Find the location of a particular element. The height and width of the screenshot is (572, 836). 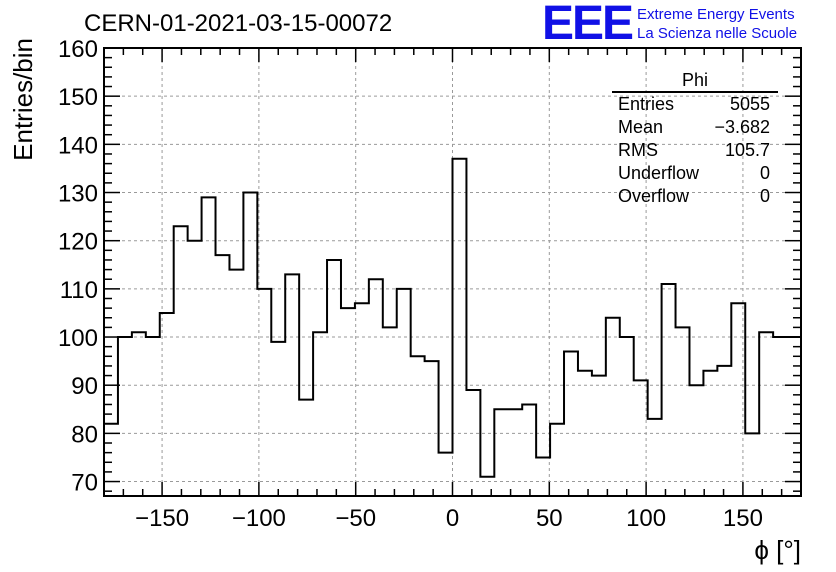

logo-line-1: Extreme Energy Events is located at coordinates (716, 14).